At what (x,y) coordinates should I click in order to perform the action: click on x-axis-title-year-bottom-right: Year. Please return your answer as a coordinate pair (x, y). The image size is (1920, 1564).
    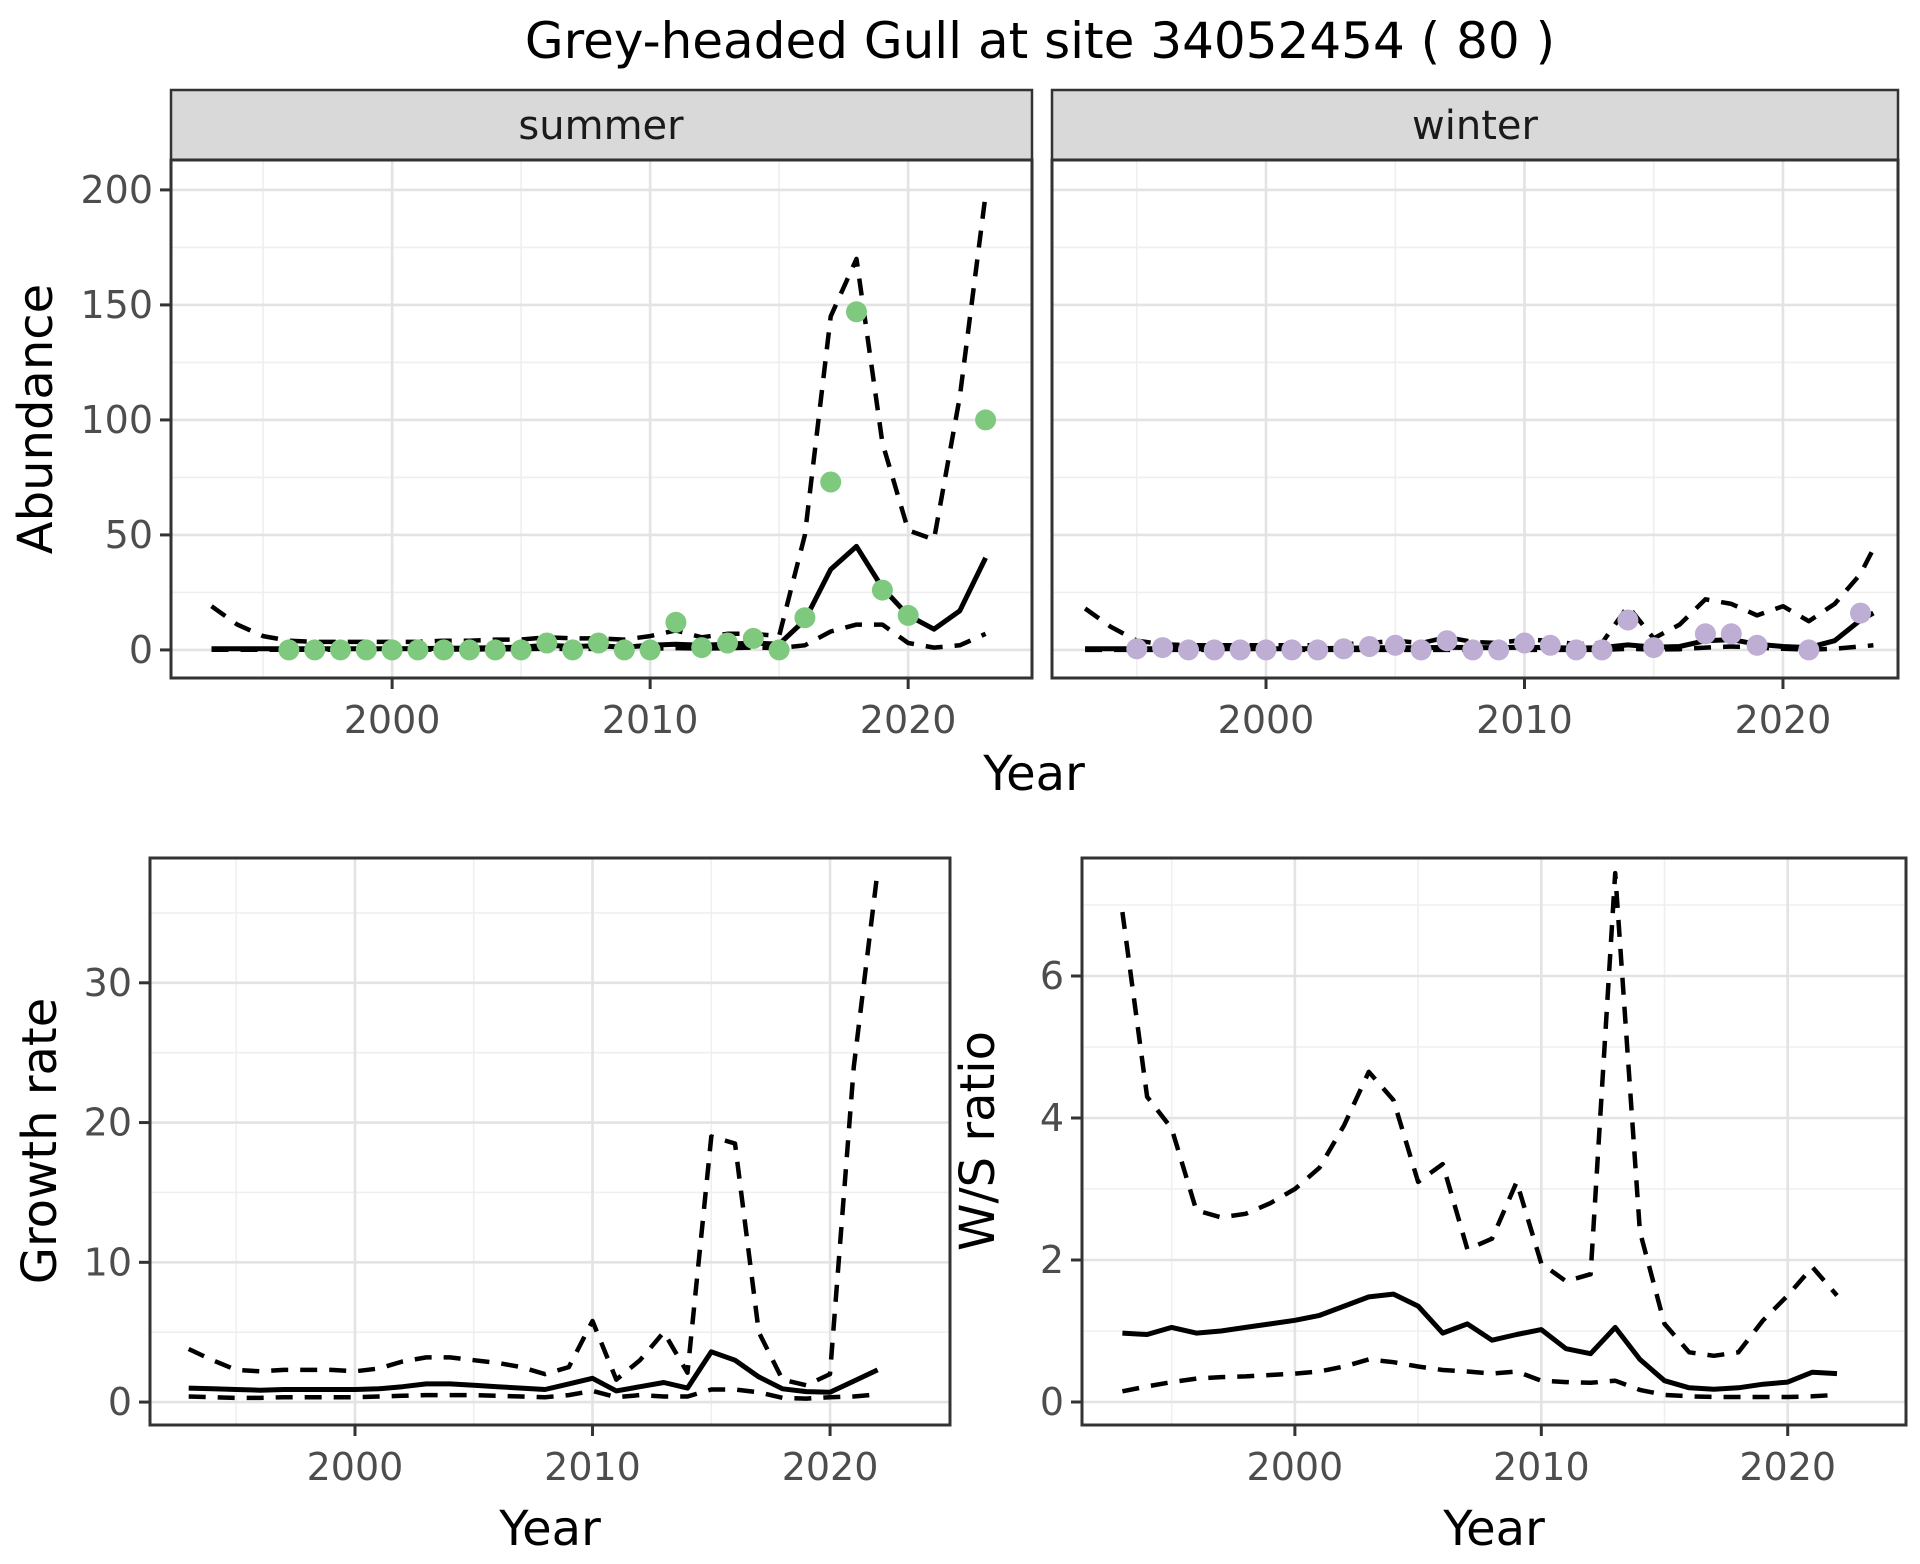
    Looking at the image, I should click on (1493, 1529).